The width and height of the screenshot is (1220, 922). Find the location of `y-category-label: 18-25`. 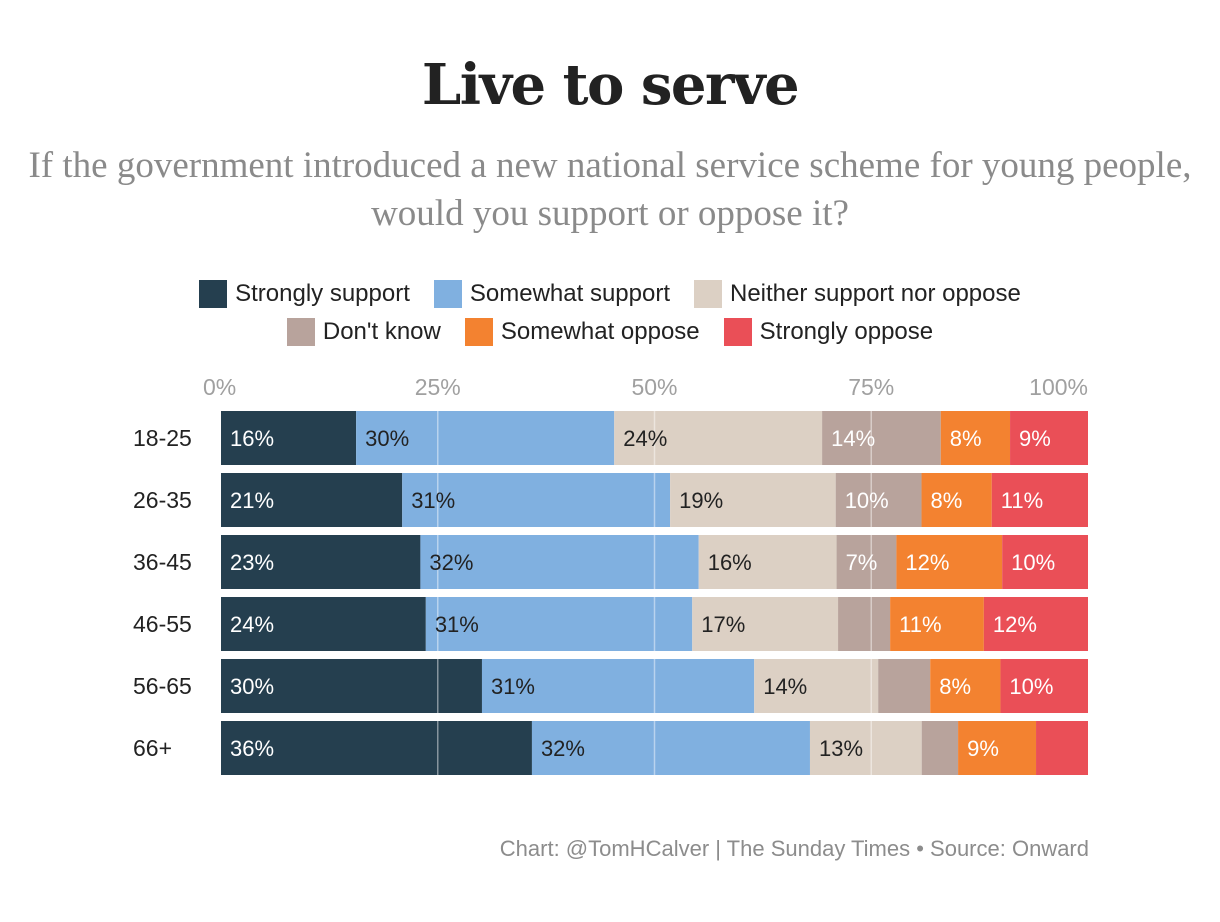

y-category-label: 18-25 is located at coordinates (162, 438).